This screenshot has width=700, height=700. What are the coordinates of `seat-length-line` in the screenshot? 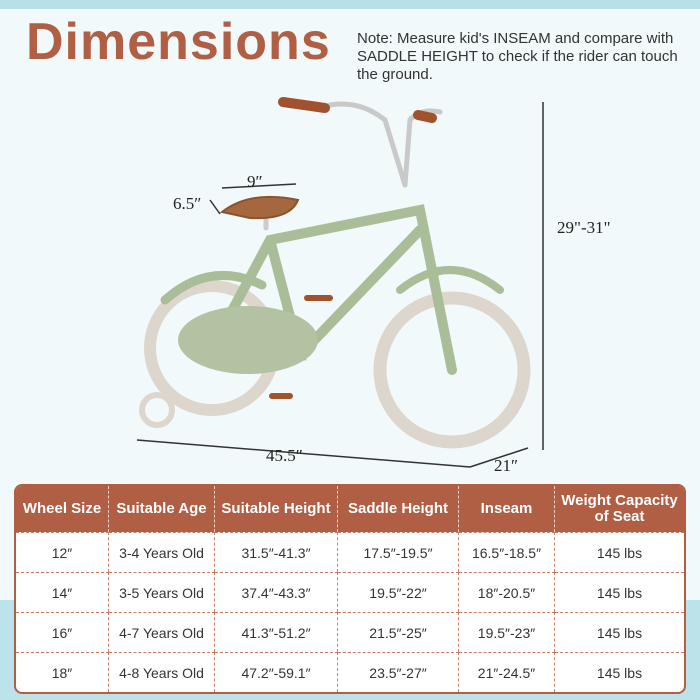 It's located at (259, 186).